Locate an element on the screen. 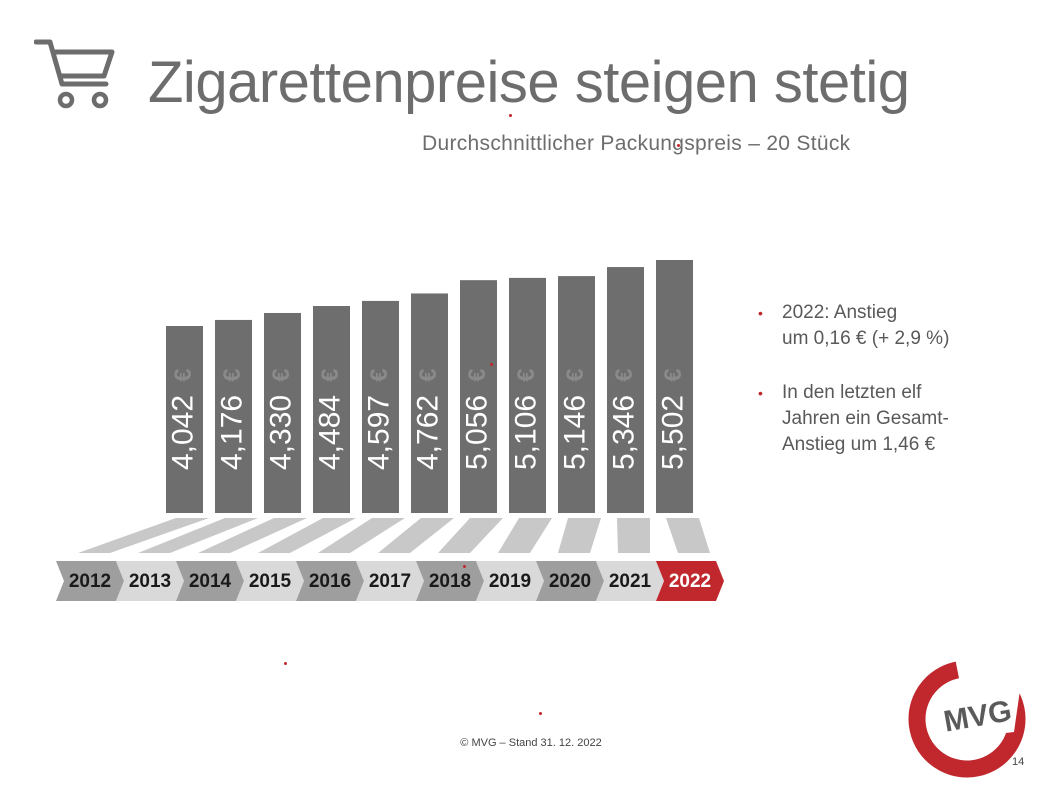  bar-value-label: 4,762 is located at coordinates (427, 432).